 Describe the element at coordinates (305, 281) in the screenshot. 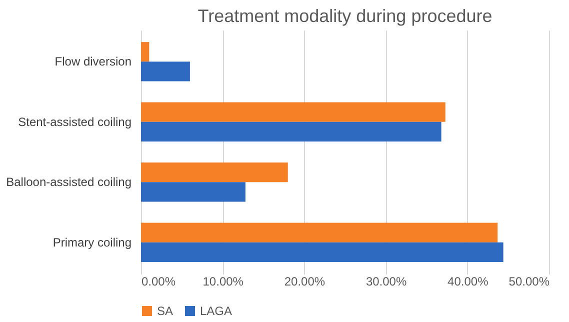

I see `x-tick-label: 20.00%` at that location.